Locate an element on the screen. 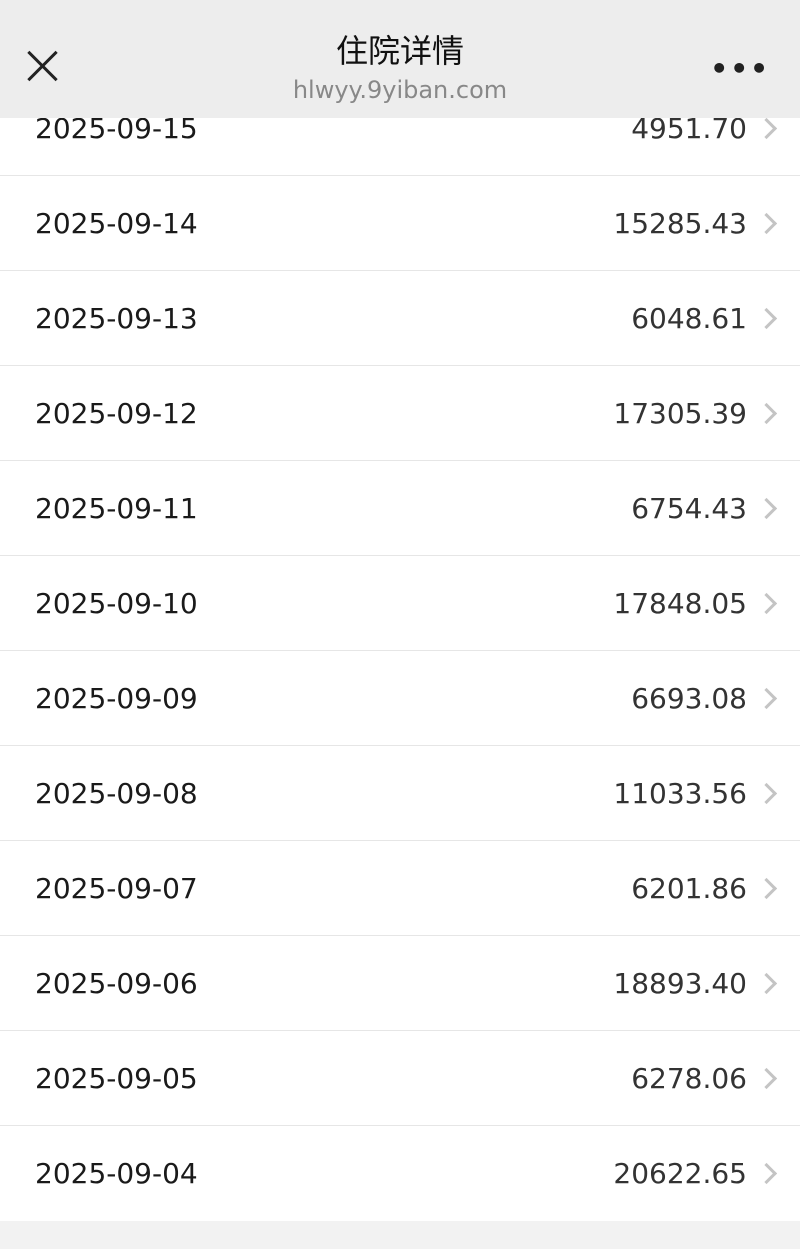 This screenshot has height=1249, width=800. page-domain: hlwyy.9yiban.com is located at coordinates (400, 90).